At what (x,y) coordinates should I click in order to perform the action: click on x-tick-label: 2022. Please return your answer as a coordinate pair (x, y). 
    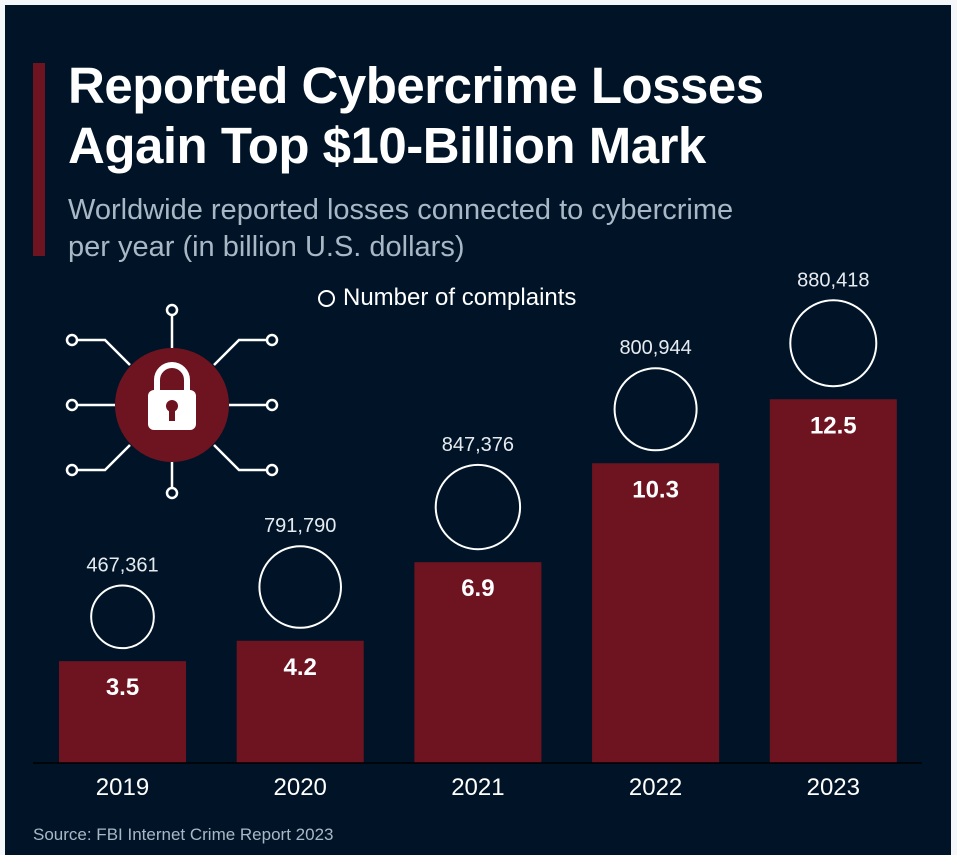
    Looking at the image, I should click on (655, 787).